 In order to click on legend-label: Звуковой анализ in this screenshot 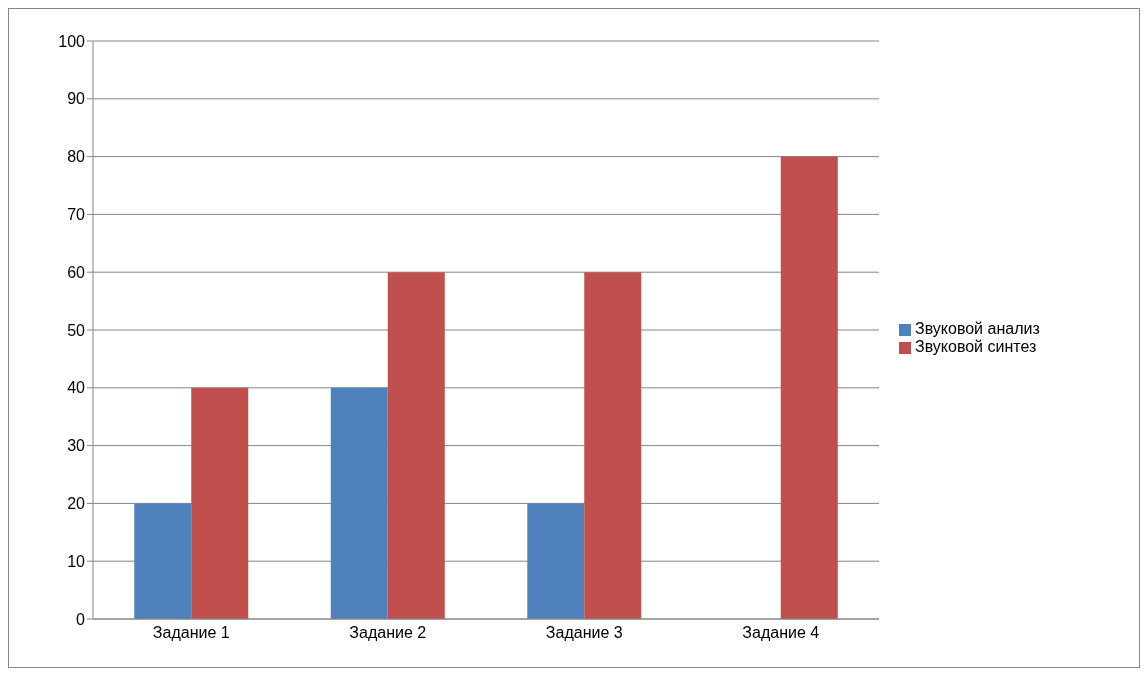, I will do `click(977, 328)`.